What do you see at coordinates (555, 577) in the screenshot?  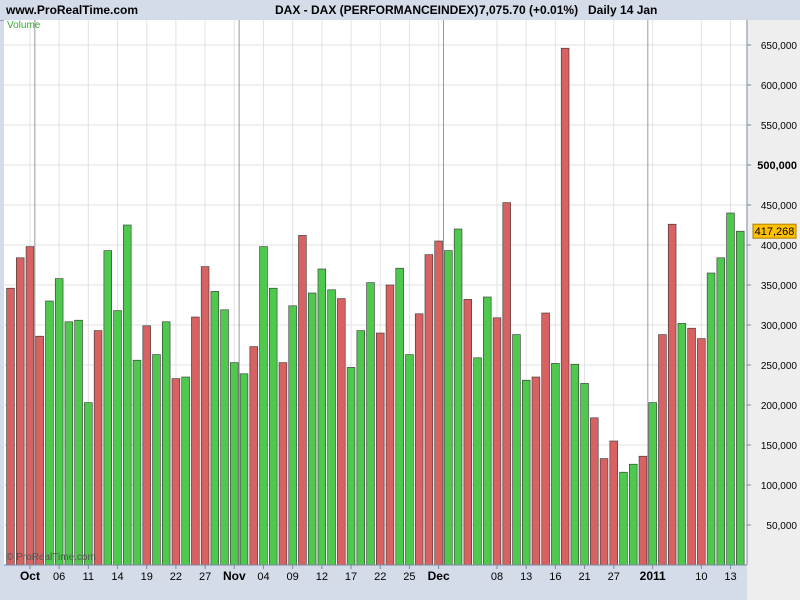 I see `x-tick-label: 16` at bounding box center [555, 577].